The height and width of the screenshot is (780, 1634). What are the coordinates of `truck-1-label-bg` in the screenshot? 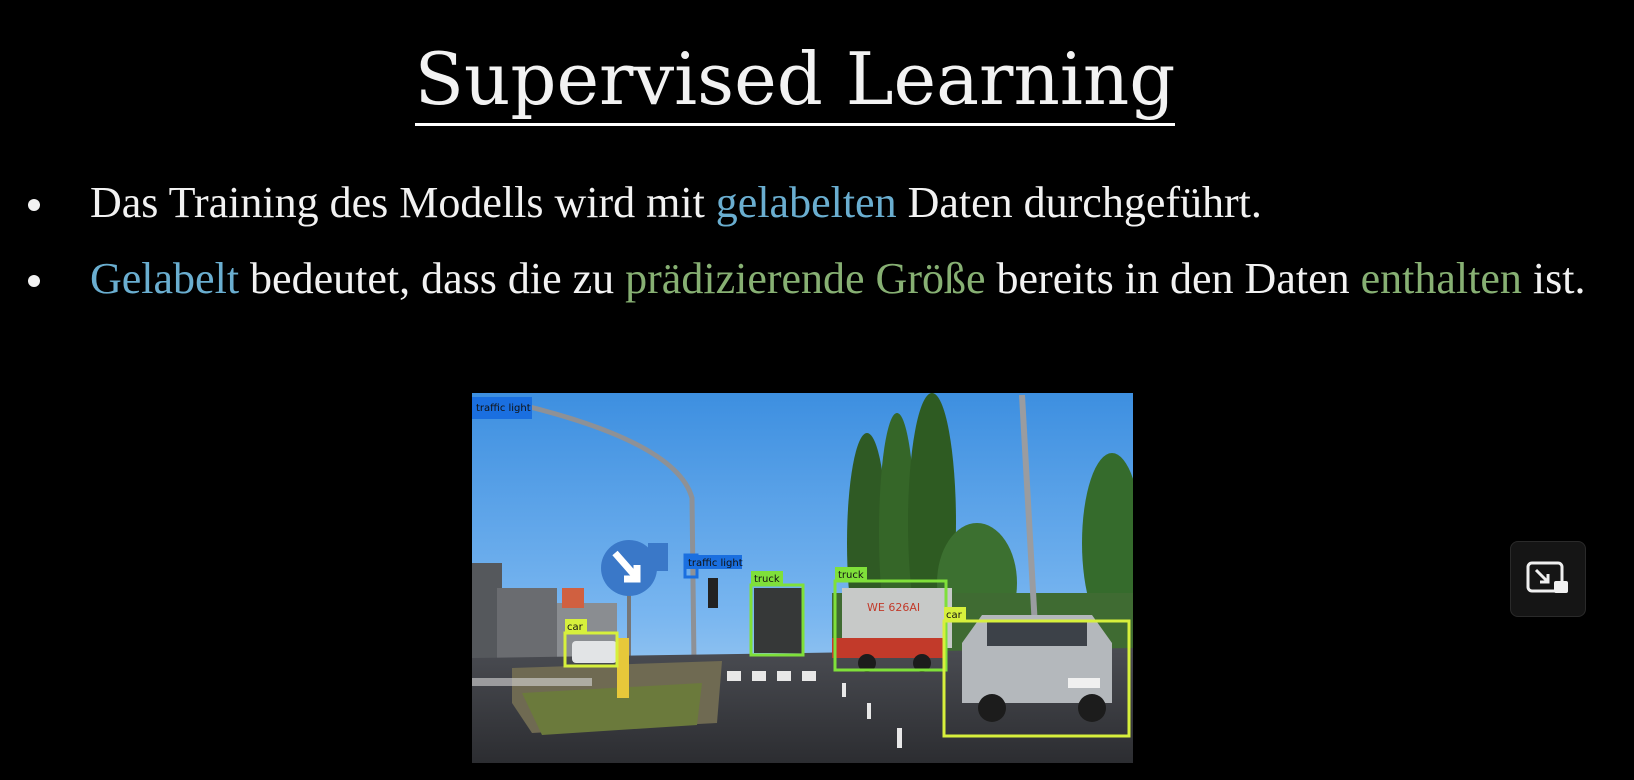 It's located at (767, 578).